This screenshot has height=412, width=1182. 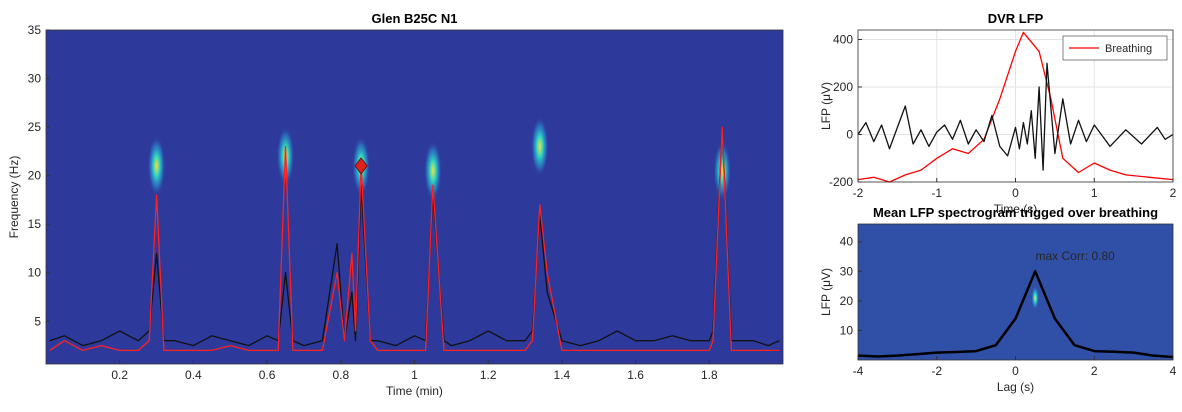 What do you see at coordinates (35, 30) in the screenshot?
I see `y-tick-label: 35` at bounding box center [35, 30].